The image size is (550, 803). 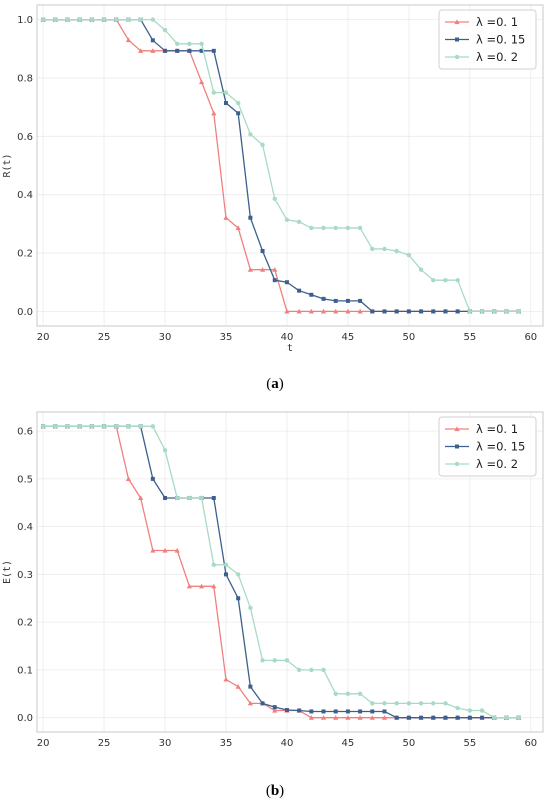 What do you see at coordinates (275, 384) in the screenshot?
I see `panel-caption: (a)` at bounding box center [275, 384].